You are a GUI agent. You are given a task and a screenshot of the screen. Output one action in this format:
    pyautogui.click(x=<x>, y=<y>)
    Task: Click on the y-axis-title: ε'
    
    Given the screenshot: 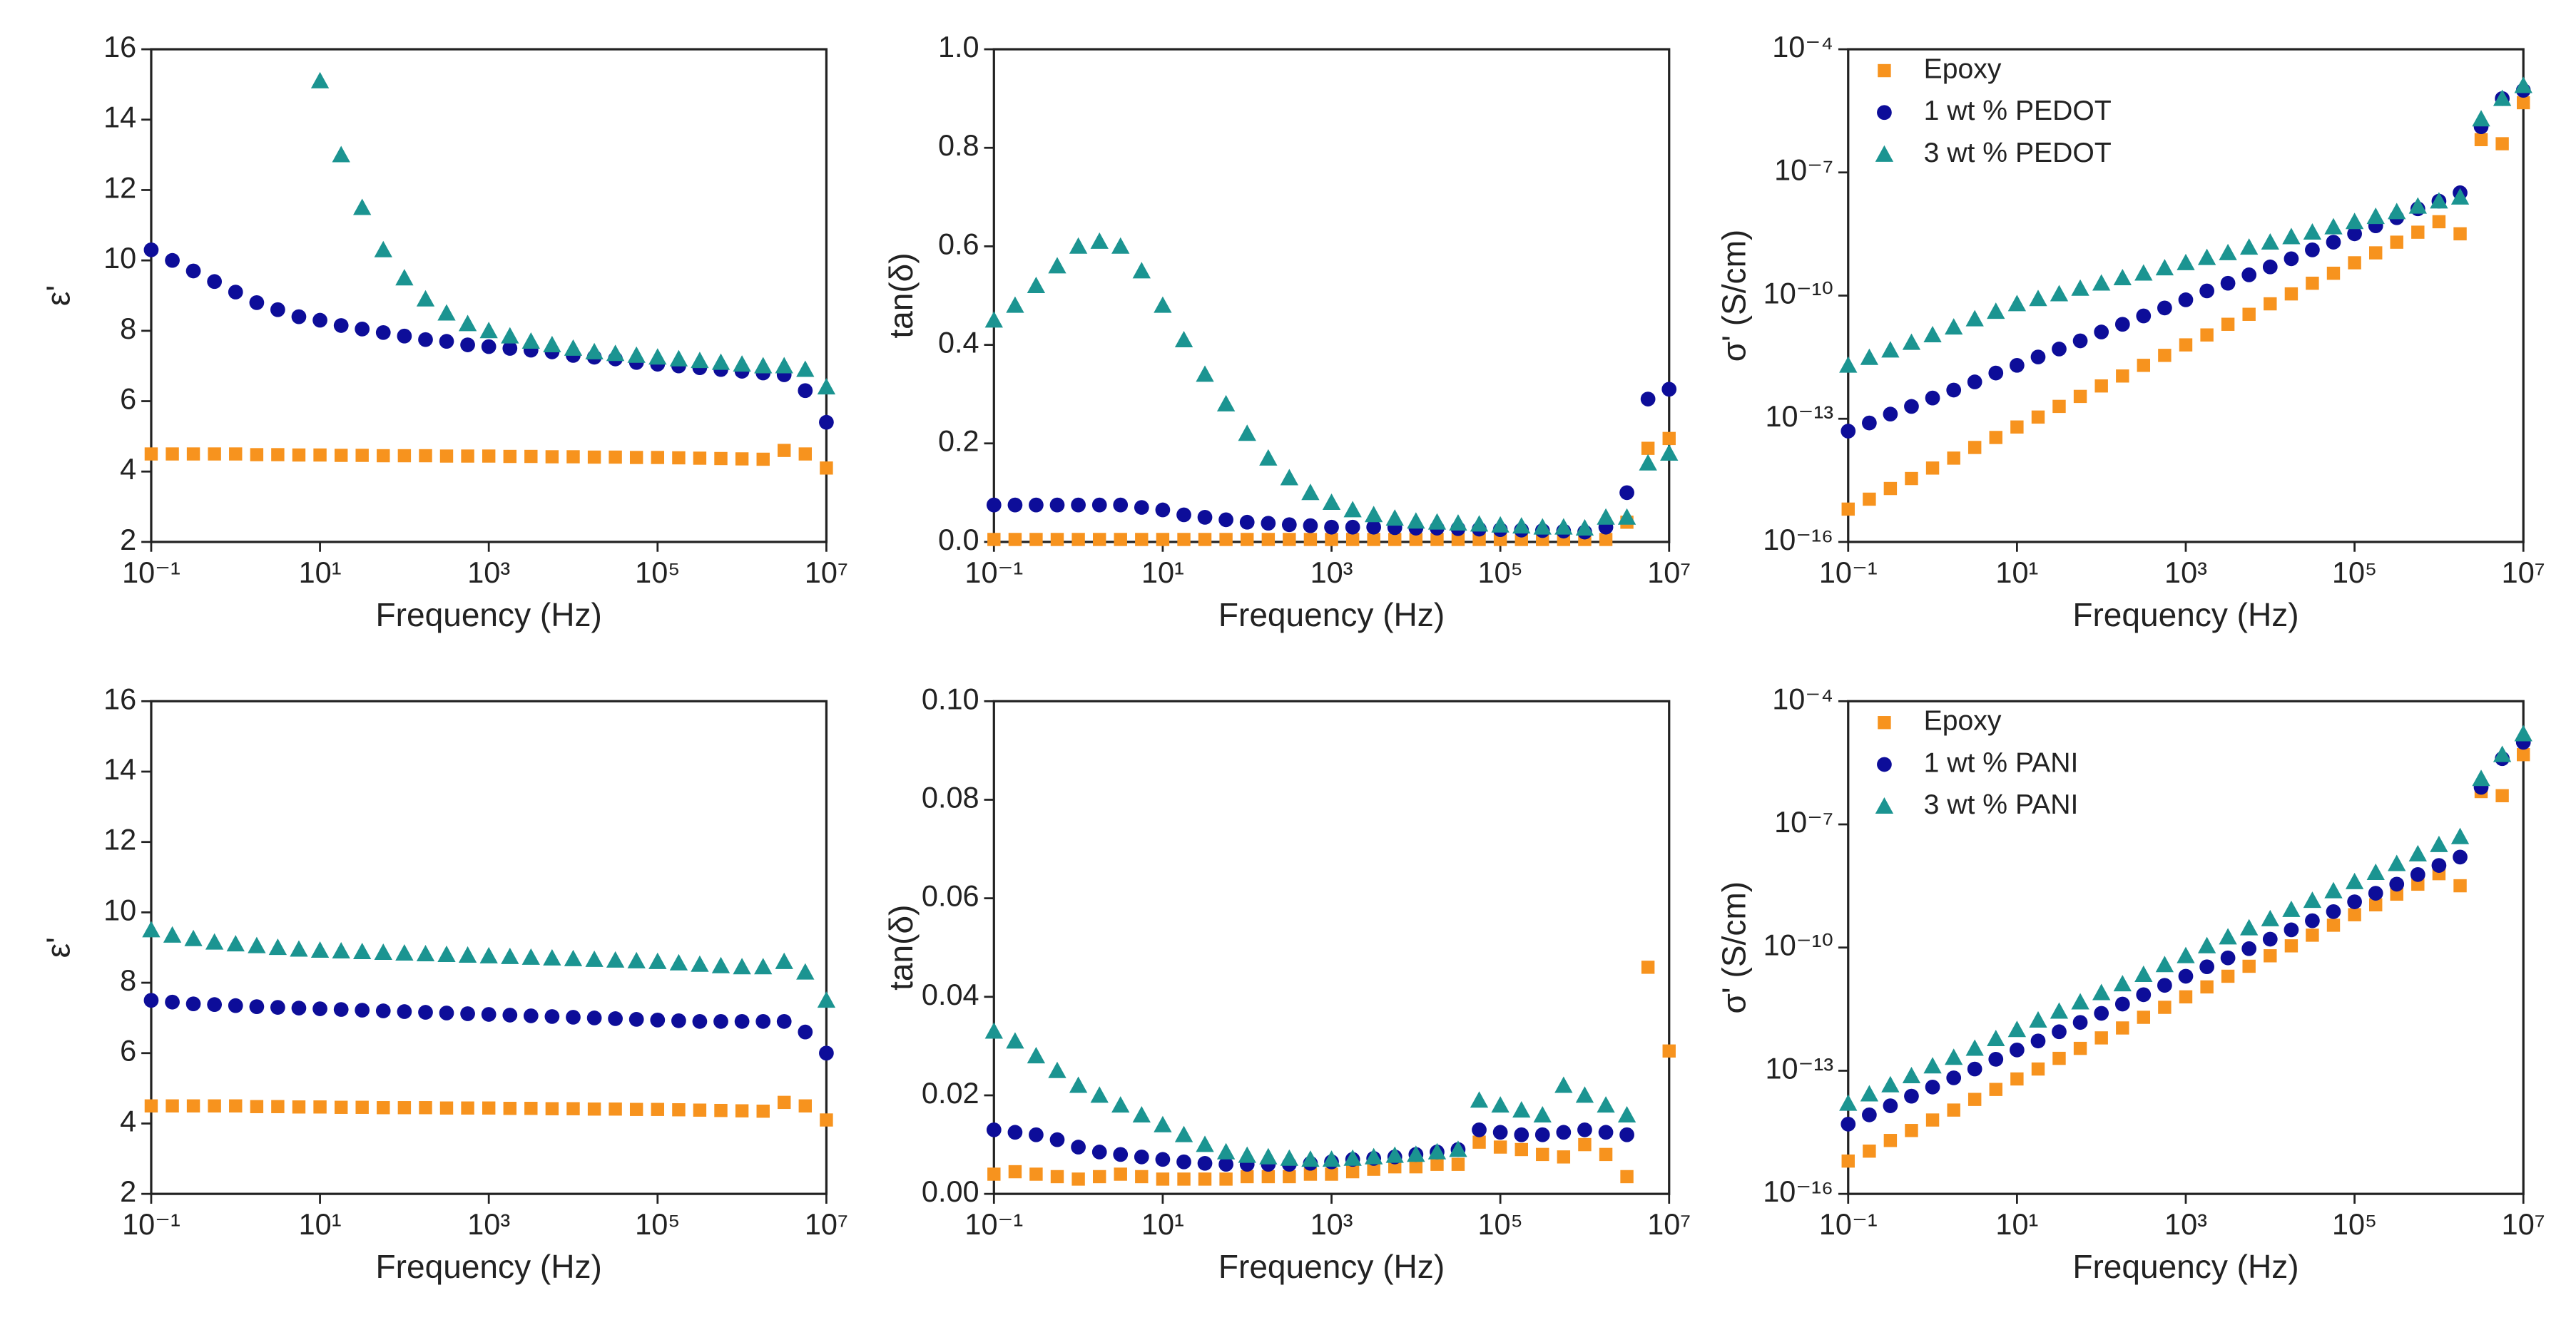 What is the action you would take?
    pyautogui.click(x=57, y=295)
    